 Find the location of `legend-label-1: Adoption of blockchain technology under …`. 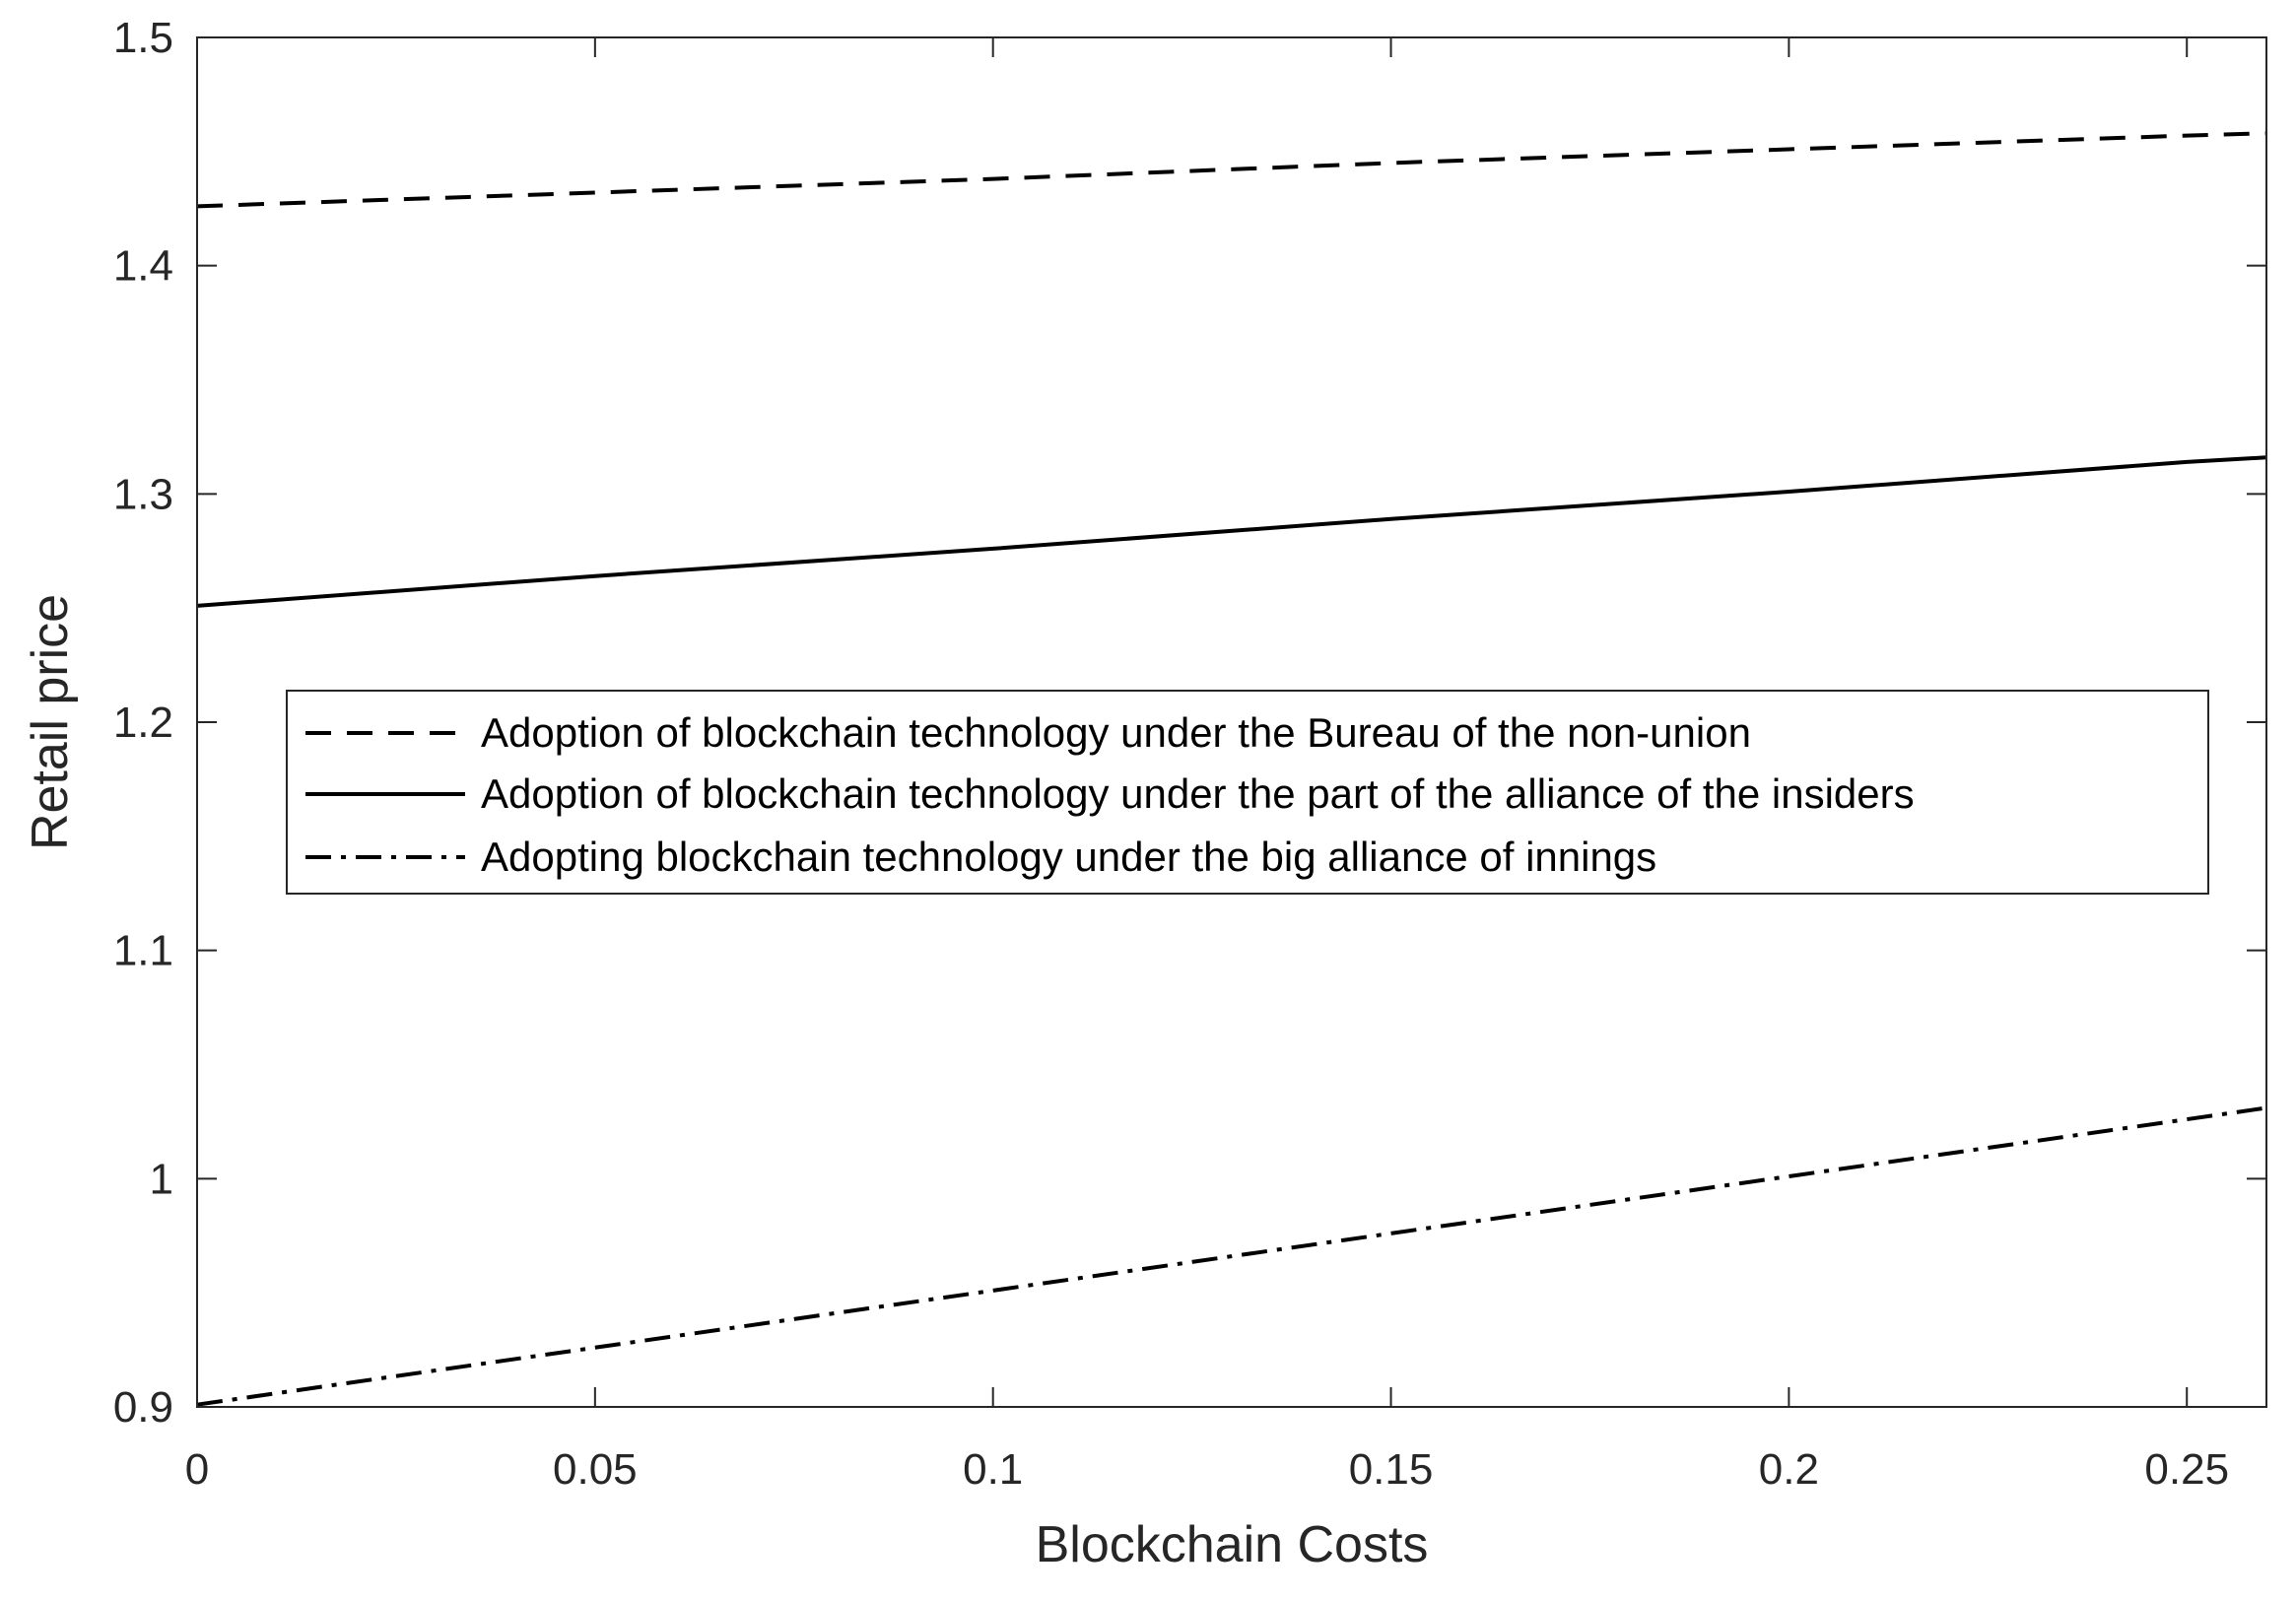

legend-label-1: Adoption of blockchain technology under … is located at coordinates (1116, 733).